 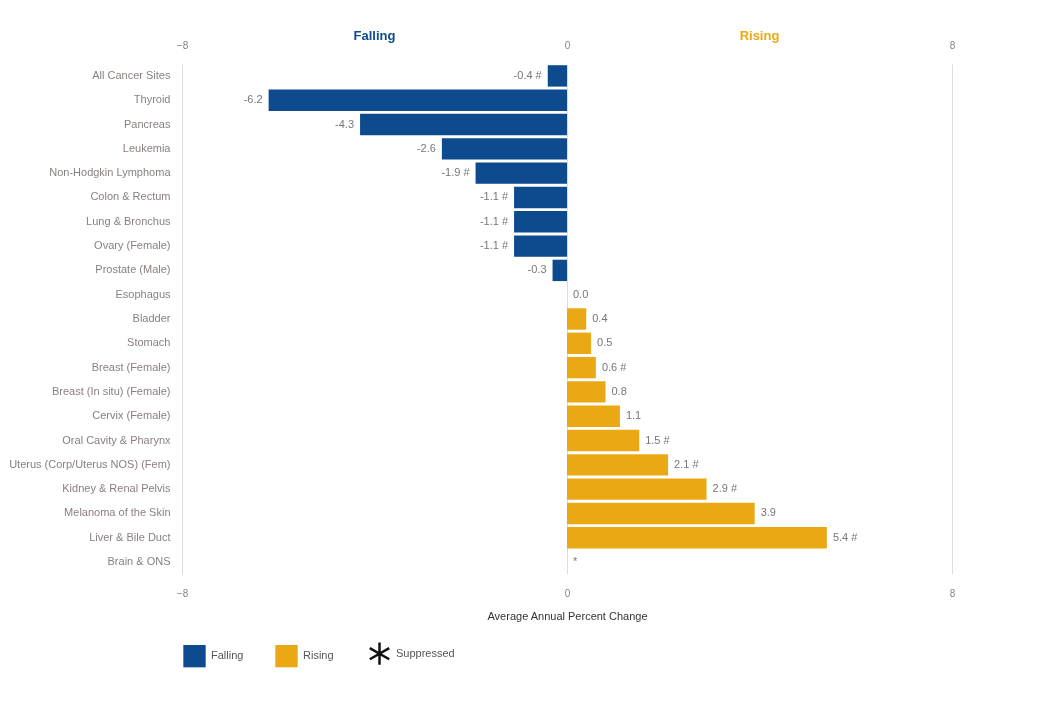 I want to click on y-tick-label: Pancreas, so click(x=147, y=123).